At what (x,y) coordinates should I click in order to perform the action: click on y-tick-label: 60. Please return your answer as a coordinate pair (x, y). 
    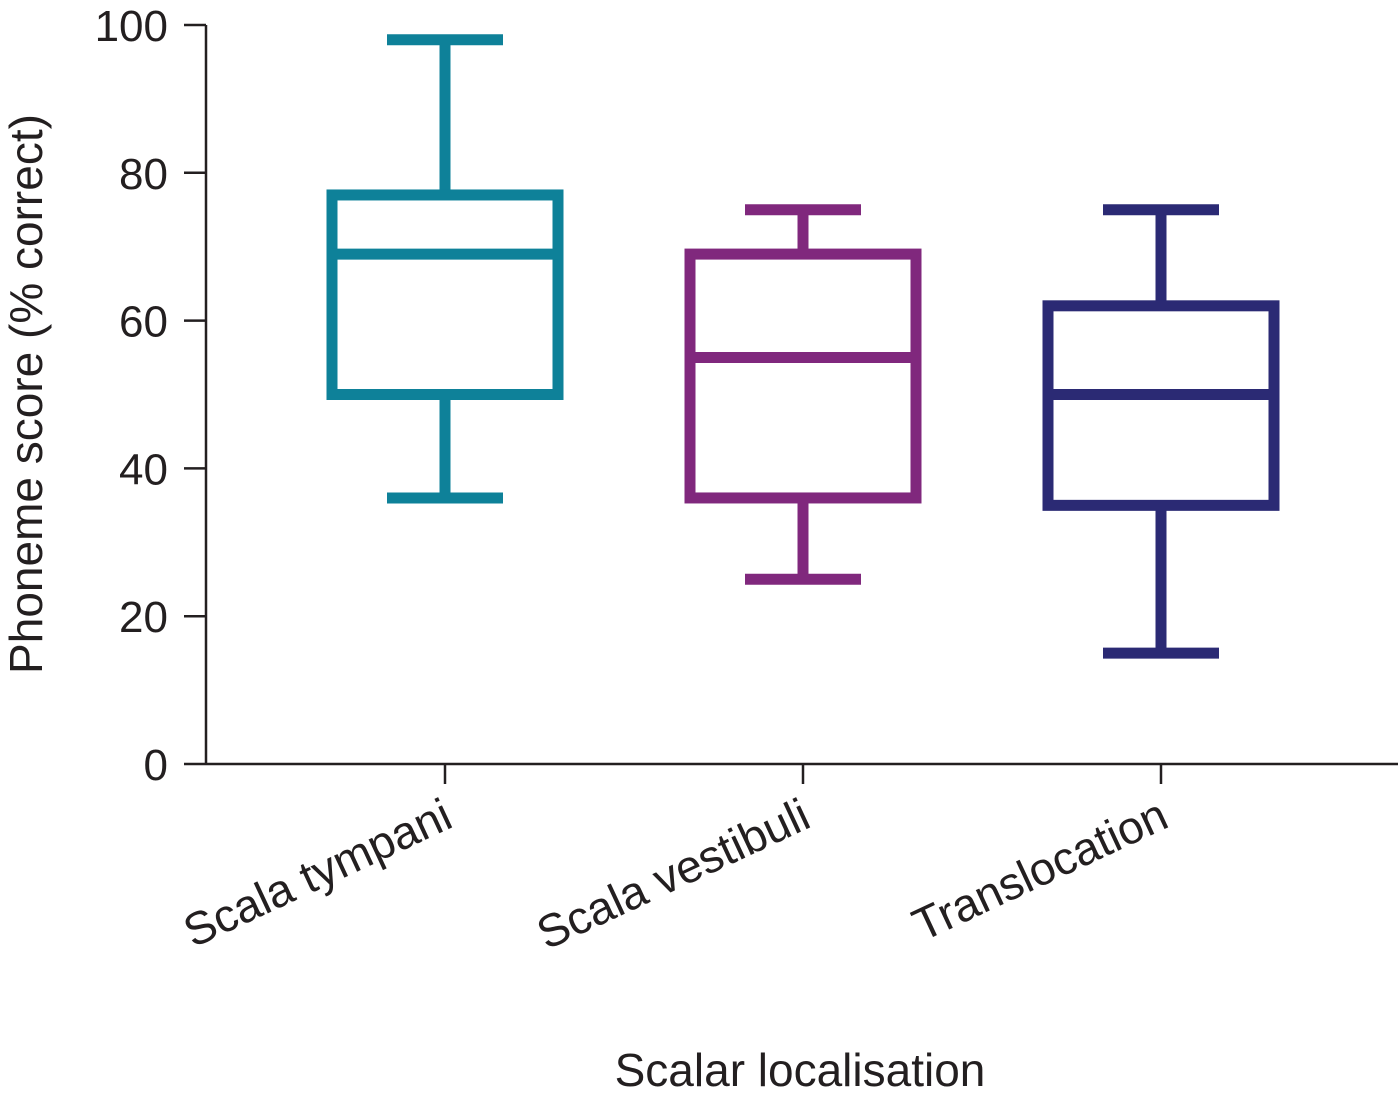
    Looking at the image, I should click on (143, 322).